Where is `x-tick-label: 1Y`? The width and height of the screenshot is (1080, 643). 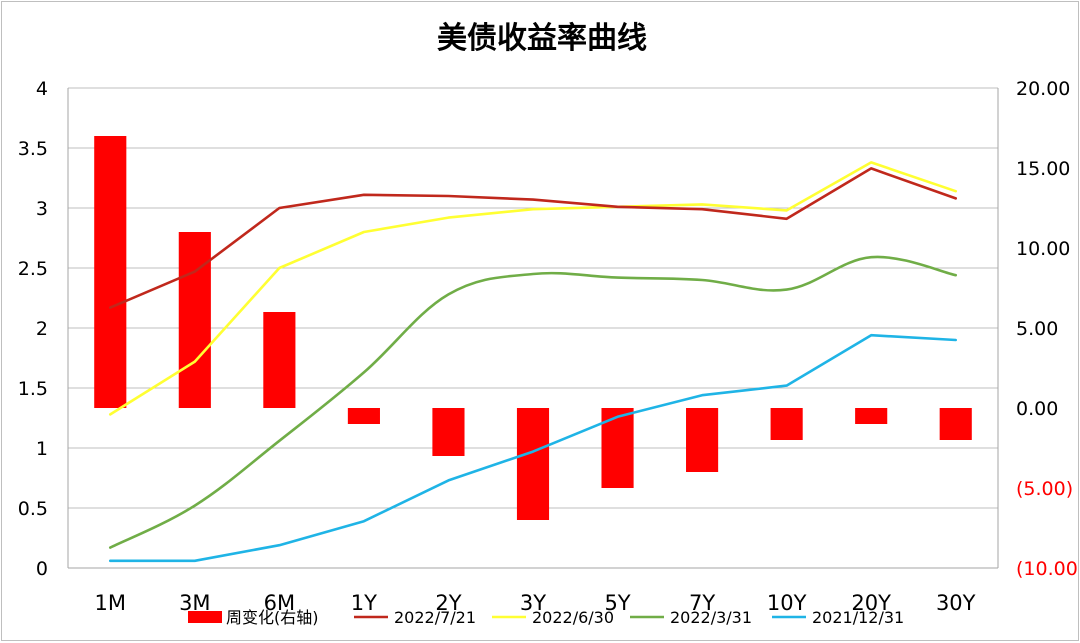
x-tick-label: 1Y is located at coordinates (364, 603).